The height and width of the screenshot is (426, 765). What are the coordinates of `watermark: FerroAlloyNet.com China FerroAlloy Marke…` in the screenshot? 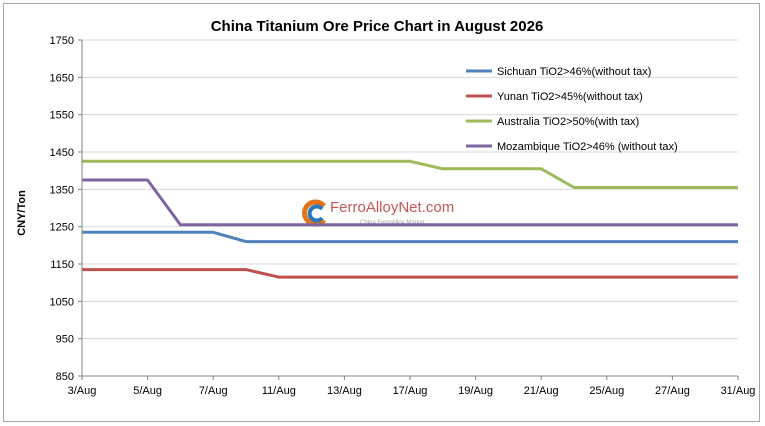 It's located at (378, 213).